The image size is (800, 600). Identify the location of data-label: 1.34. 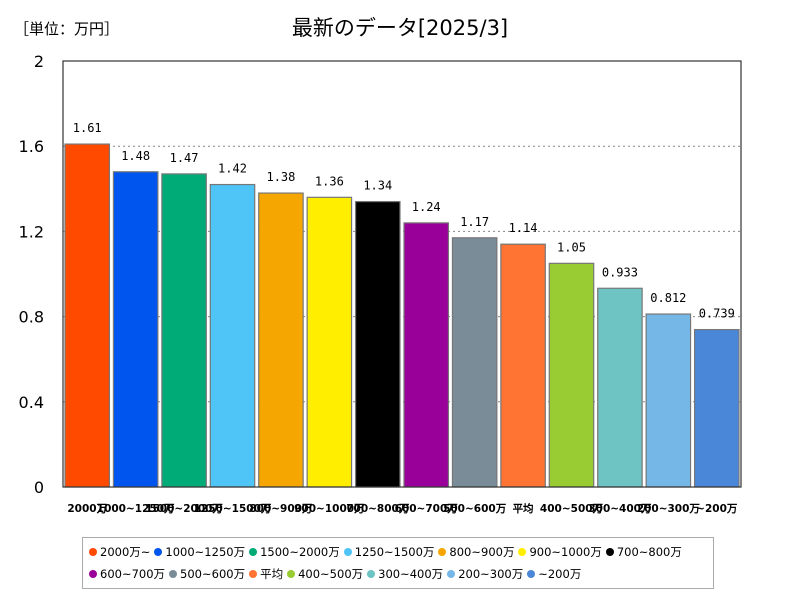
(377, 186).